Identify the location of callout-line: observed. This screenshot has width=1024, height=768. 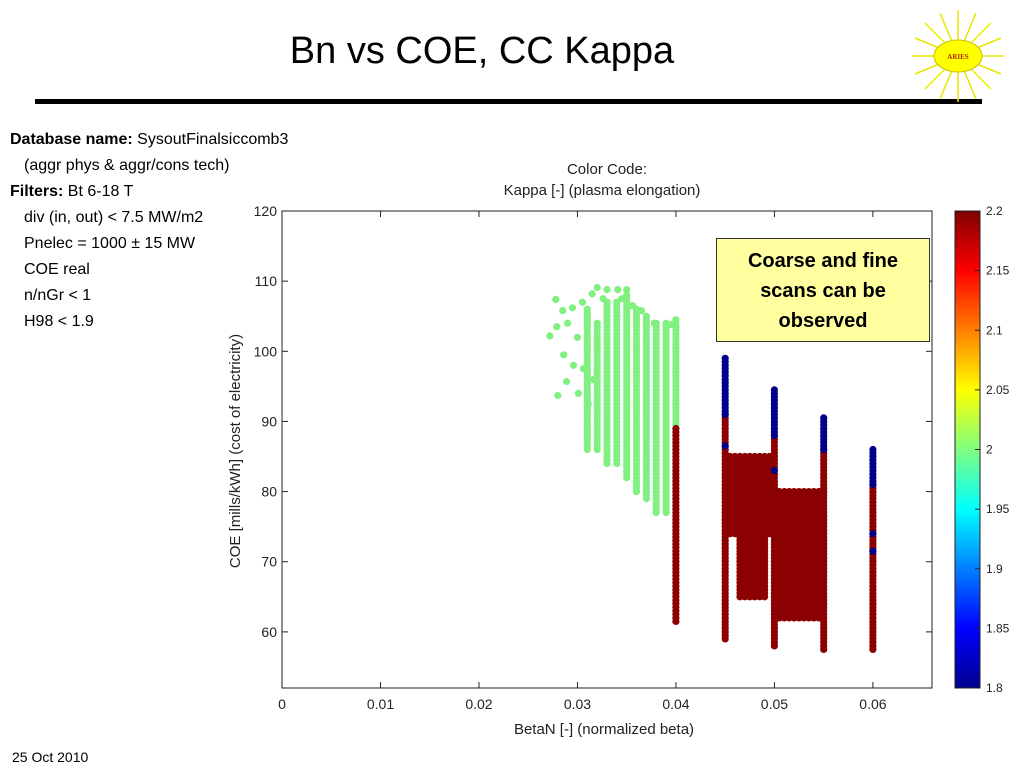
(823, 321).